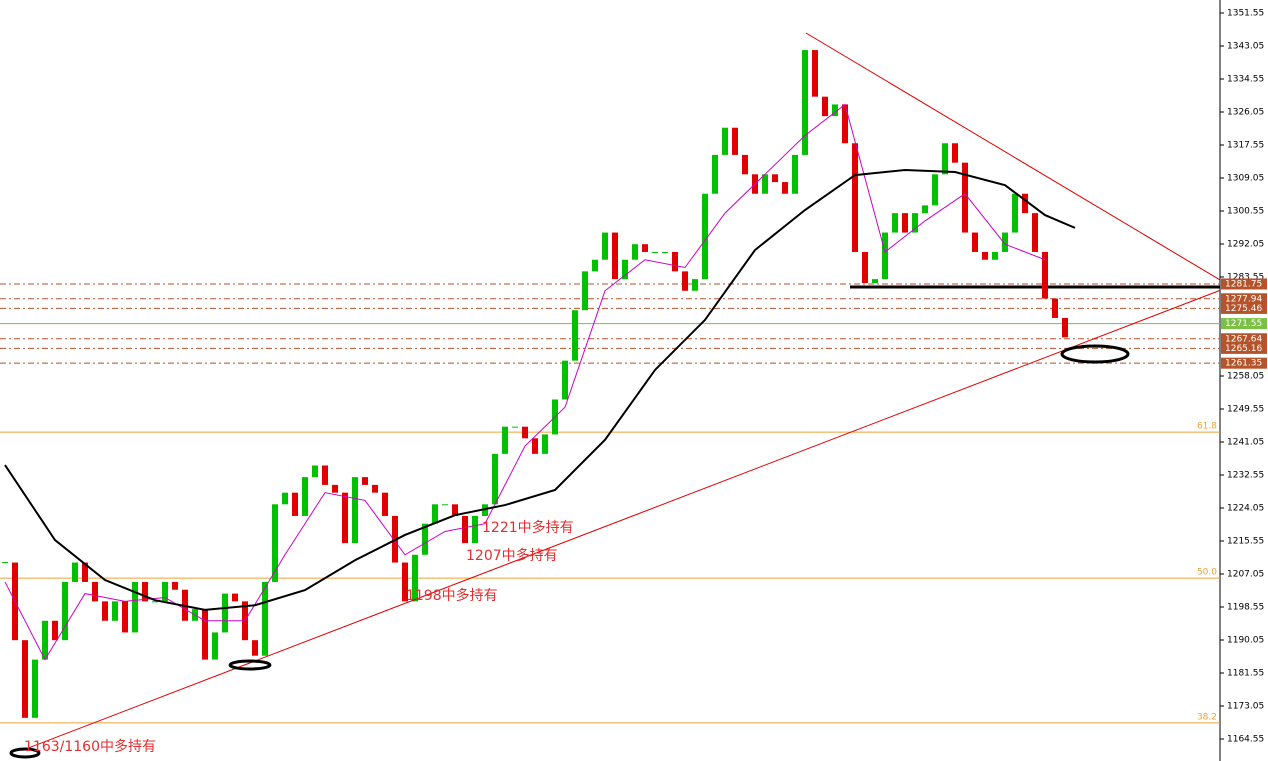 Image resolution: width=1268 pixels, height=761 pixels. What do you see at coordinates (1245, 574) in the screenshot?
I see `y-tick-label: 1207.05` at bounding box center [1245, 574].